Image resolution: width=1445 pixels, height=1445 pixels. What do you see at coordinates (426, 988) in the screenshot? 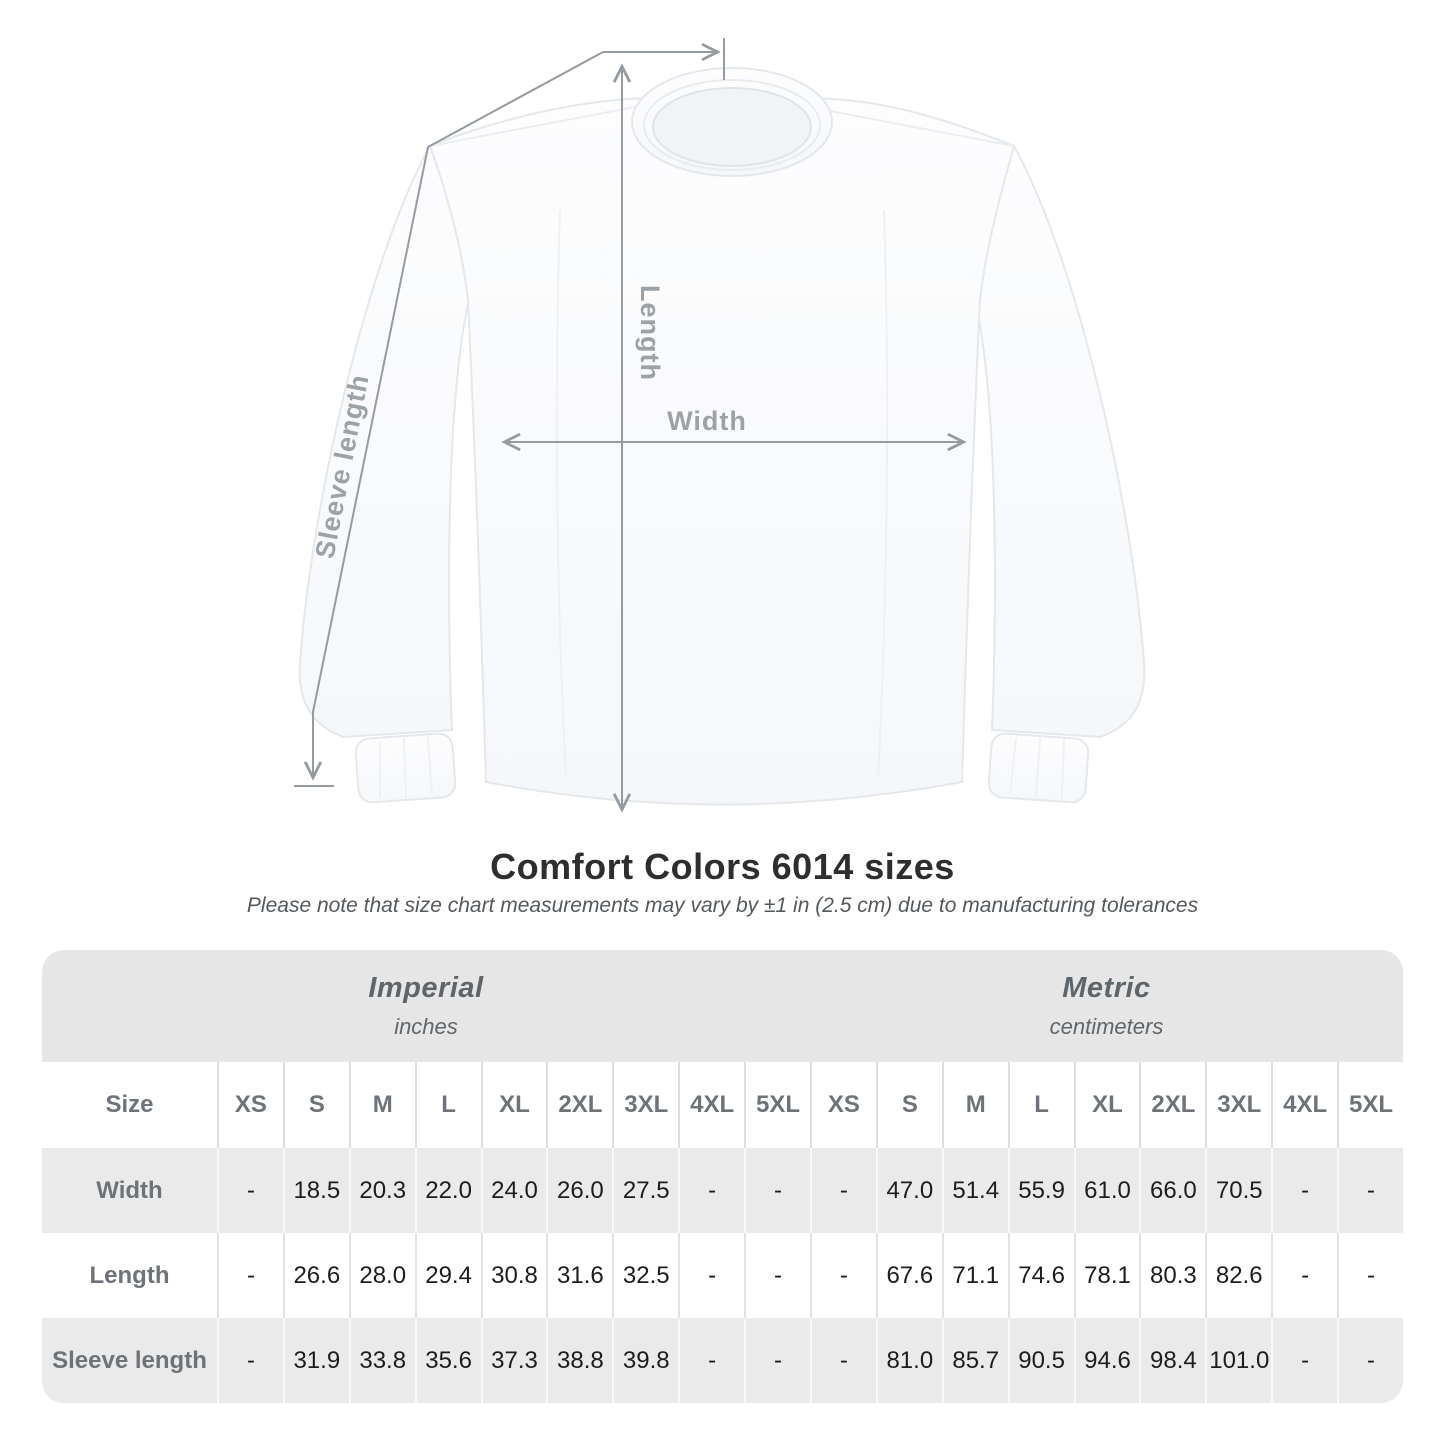
I see `unit-group-imperial-name: Imperial` at bounding box center [426, 988].